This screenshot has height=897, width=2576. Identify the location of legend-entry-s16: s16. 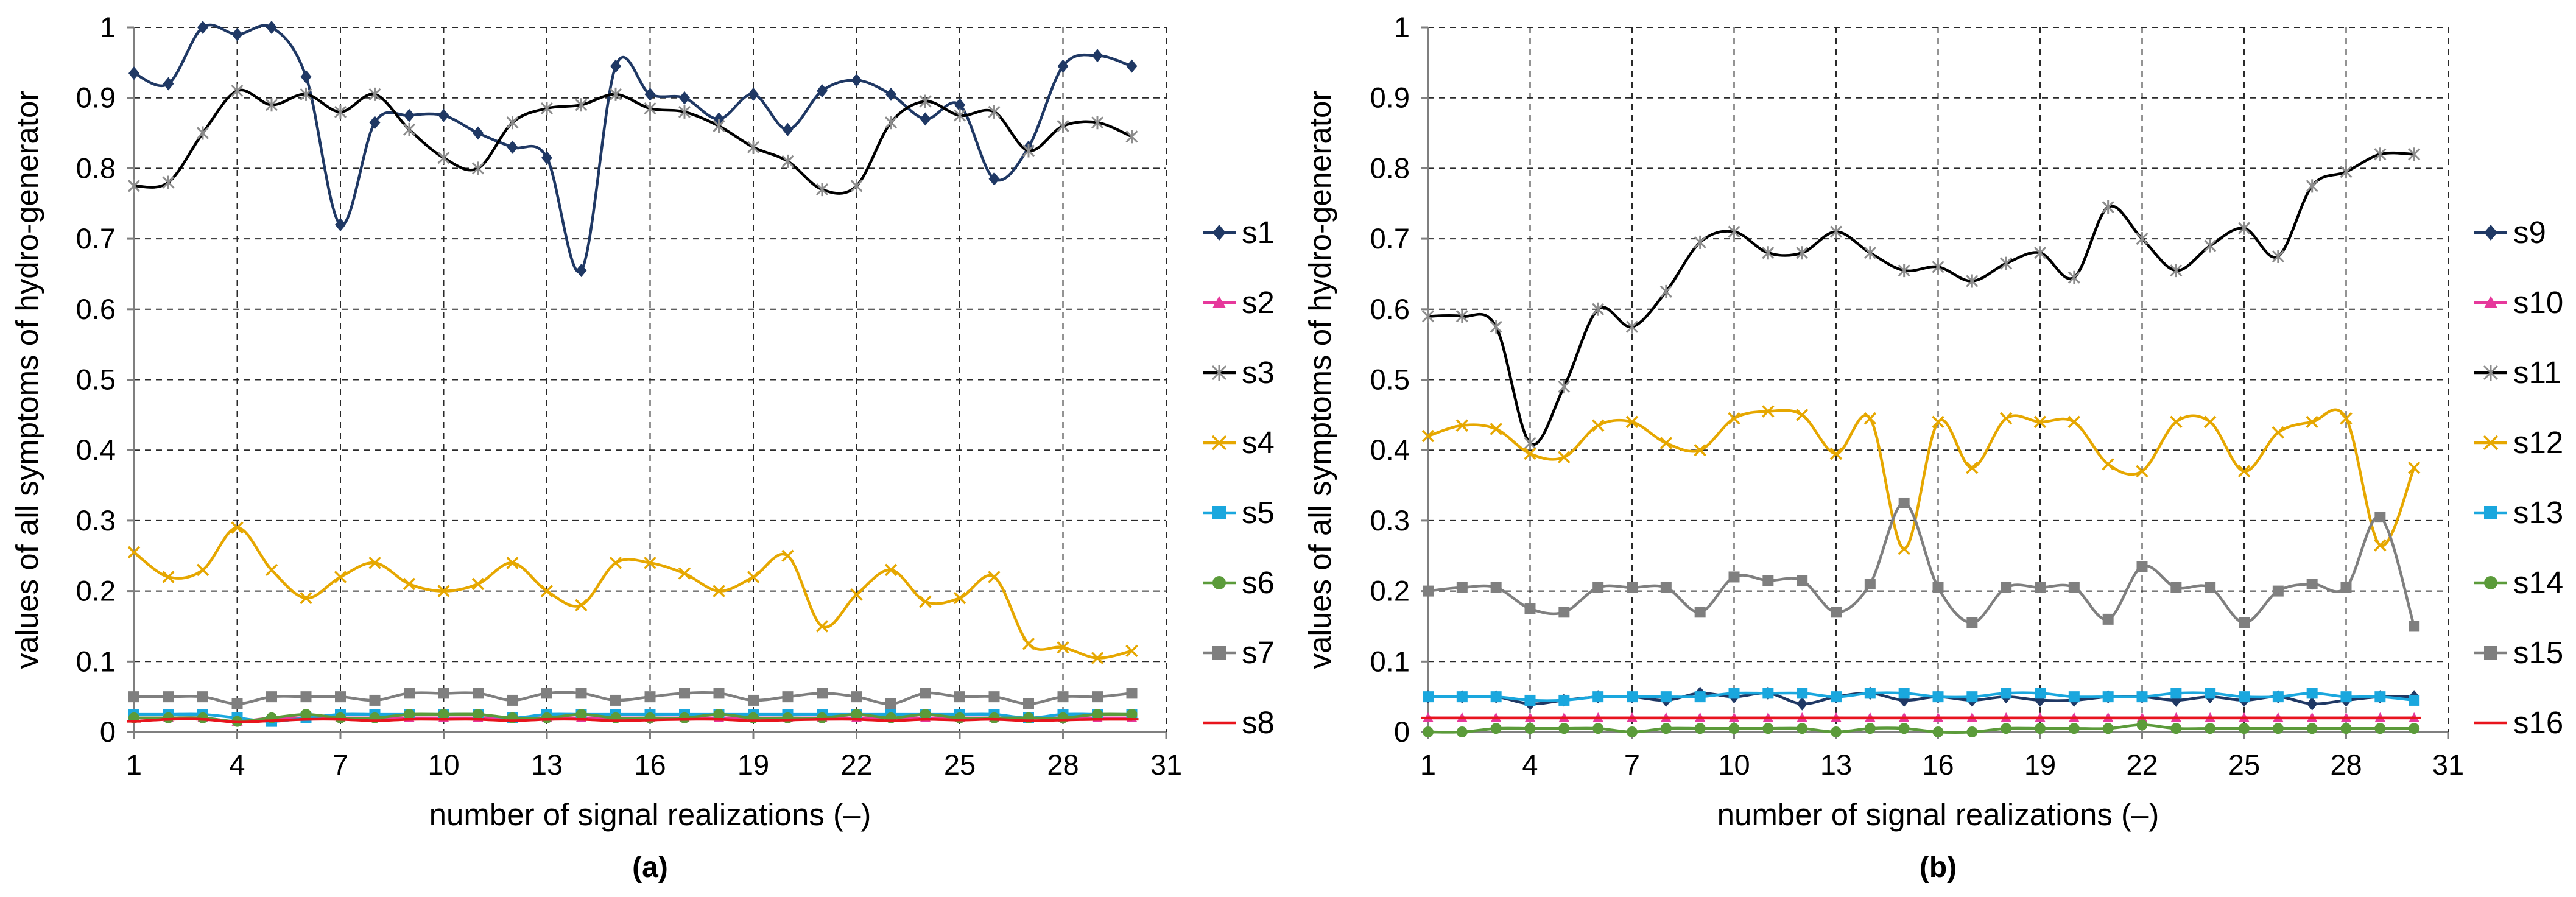
(2518, 722).